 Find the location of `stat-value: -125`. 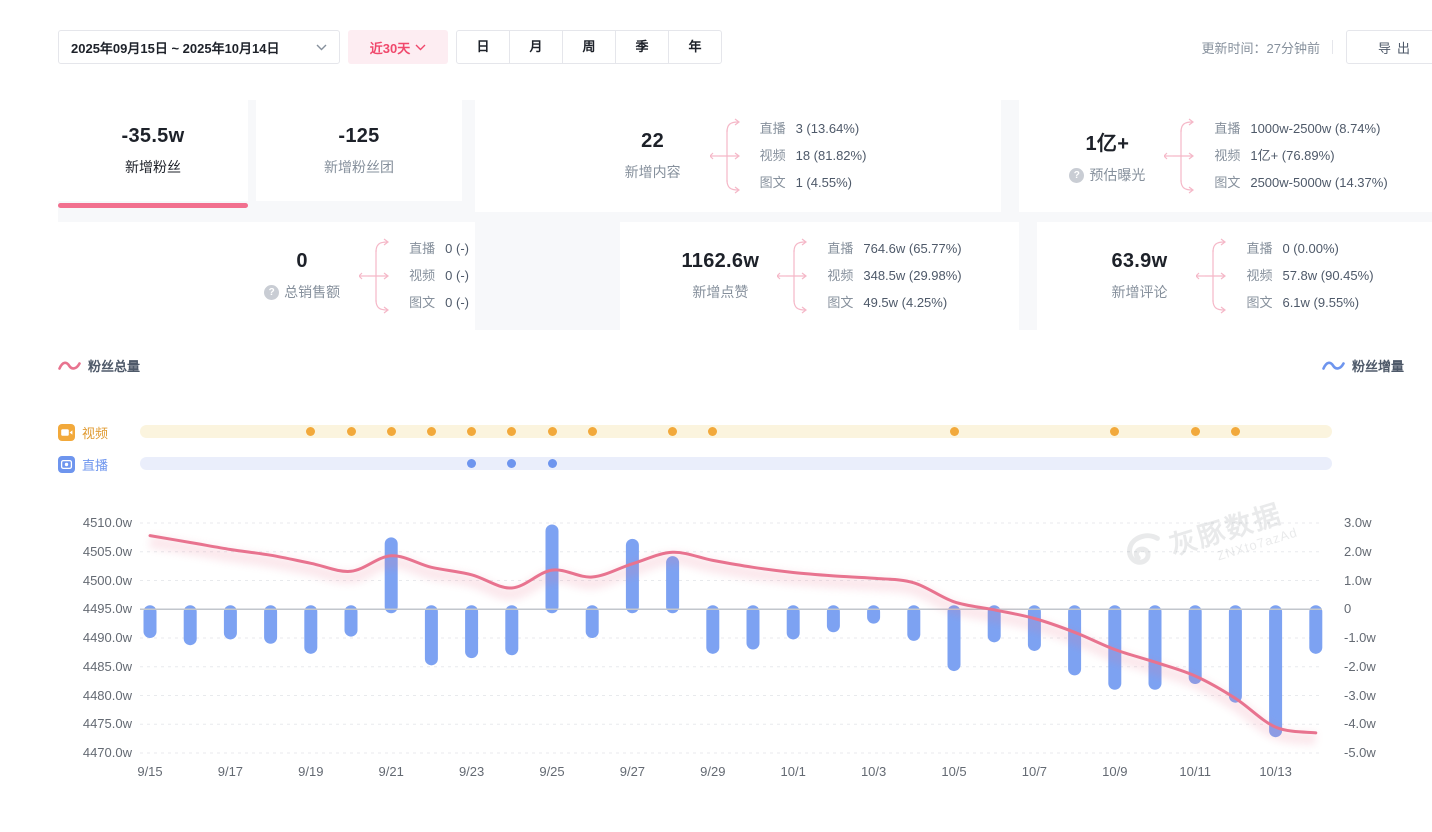

stat-value: -125 is located at coordinates (359, 135).